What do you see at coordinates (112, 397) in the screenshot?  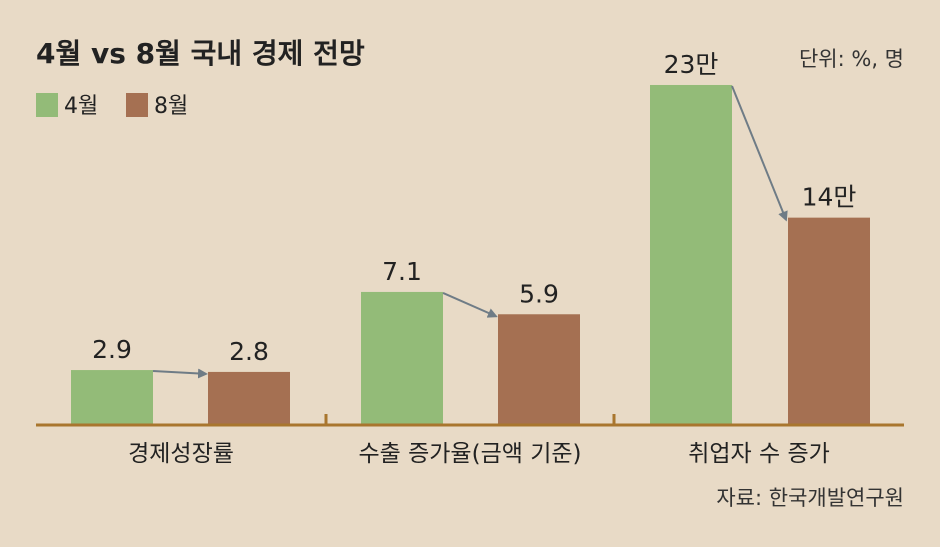 I see `bar-growth-april` at bounding box center [112, 397].